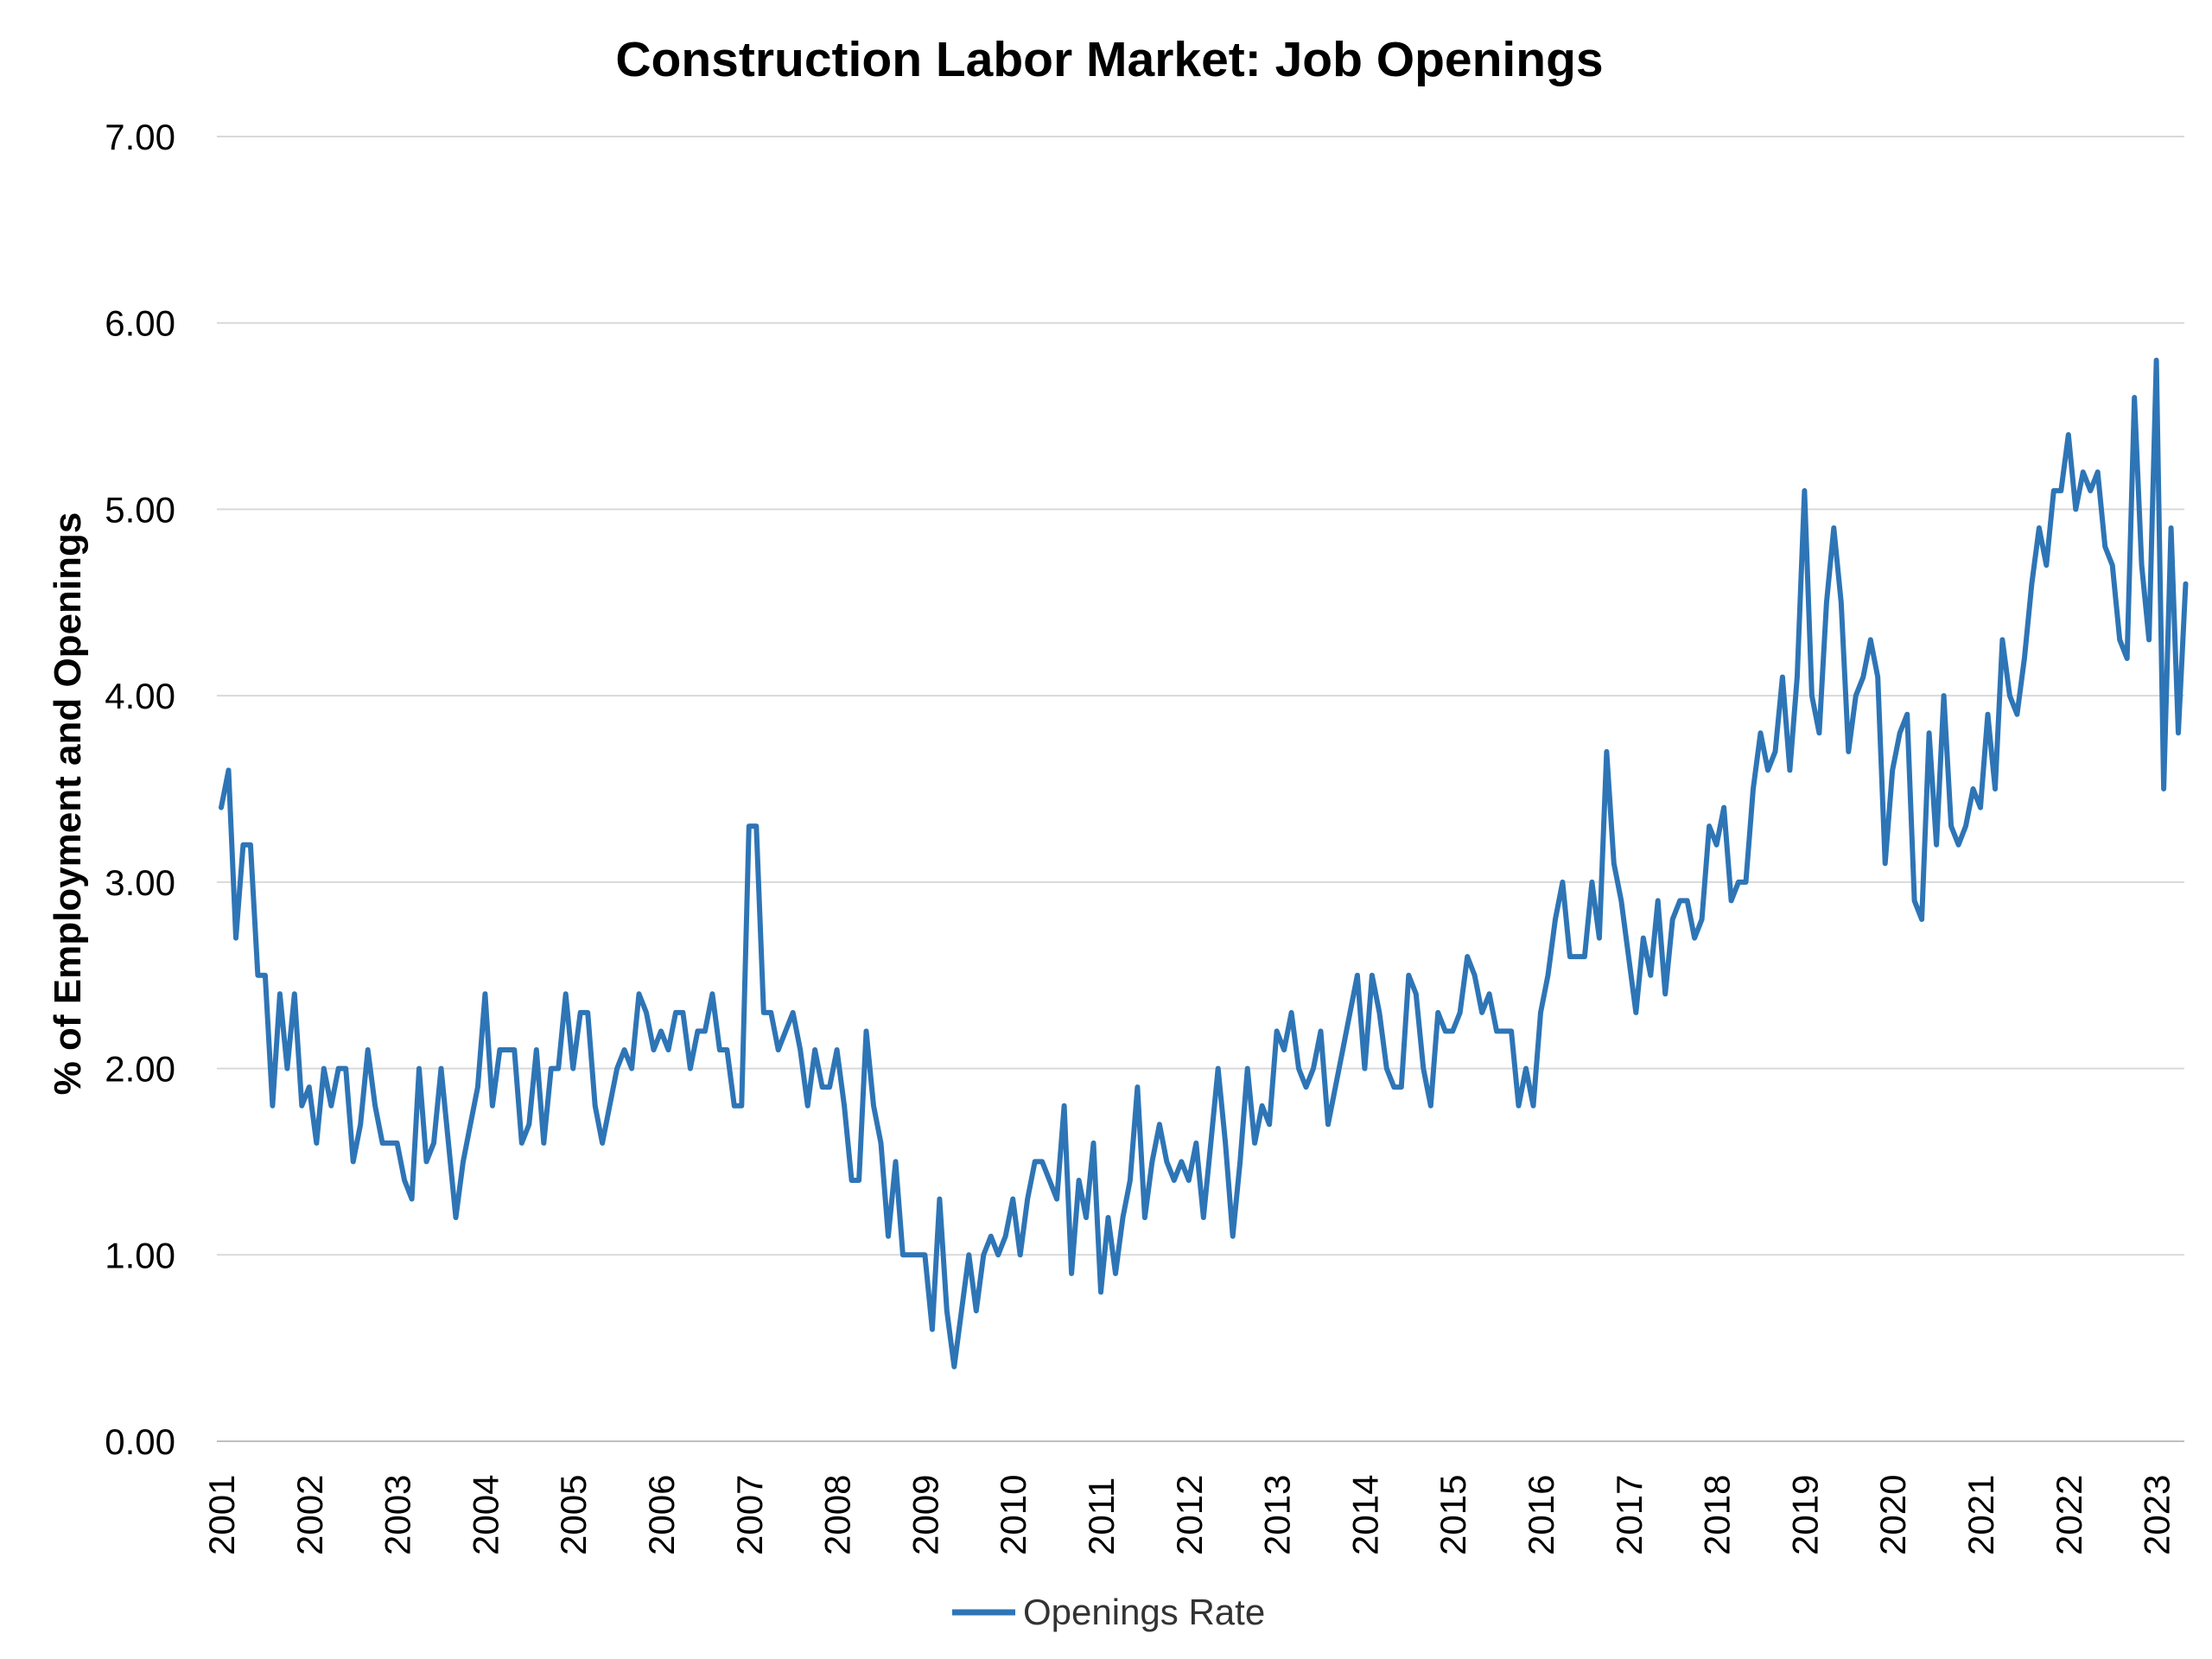 This screenshot has width=2212, height=1659. Describe the element at coordinates (837, 1515) in the screenshot. I see `x-tick-label: 2008` at that location.